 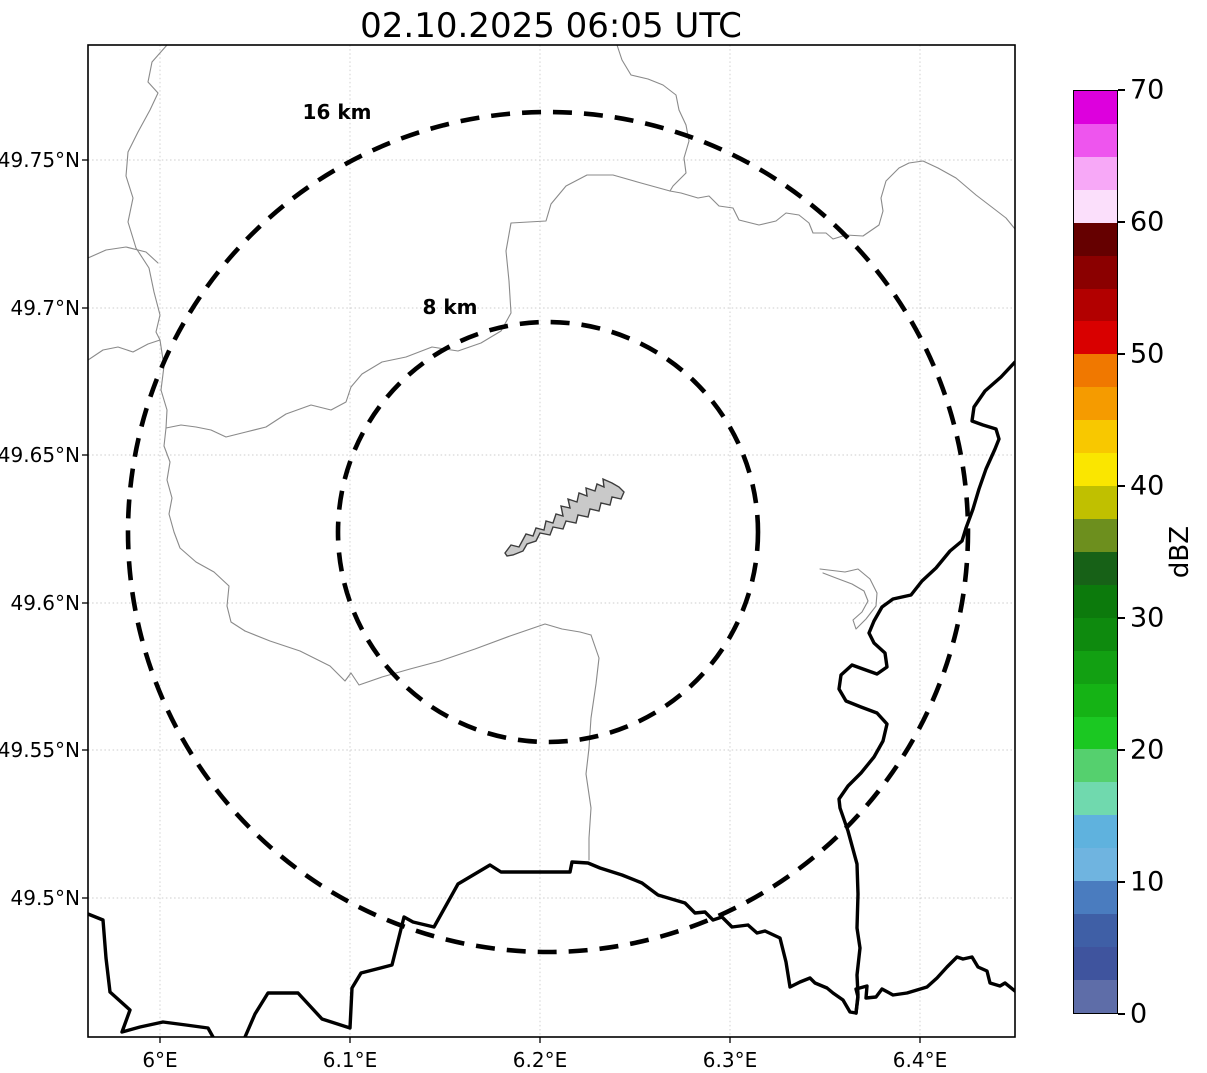 I want to click on dbz-colorbar, so click(x=1095, y=552).